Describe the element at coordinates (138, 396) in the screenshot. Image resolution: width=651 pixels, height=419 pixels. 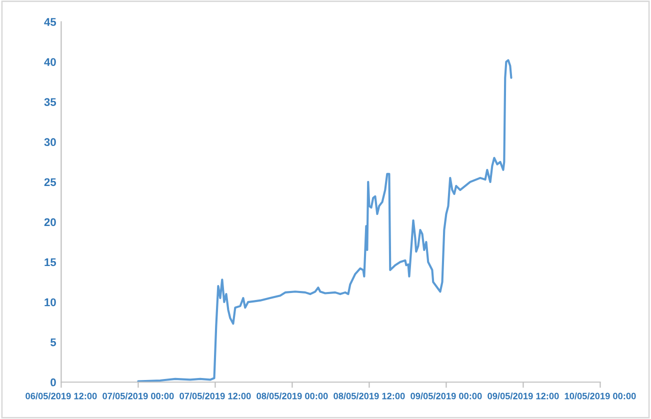
I see `x-tick-label: 07/05/2019 00:00` at that location.